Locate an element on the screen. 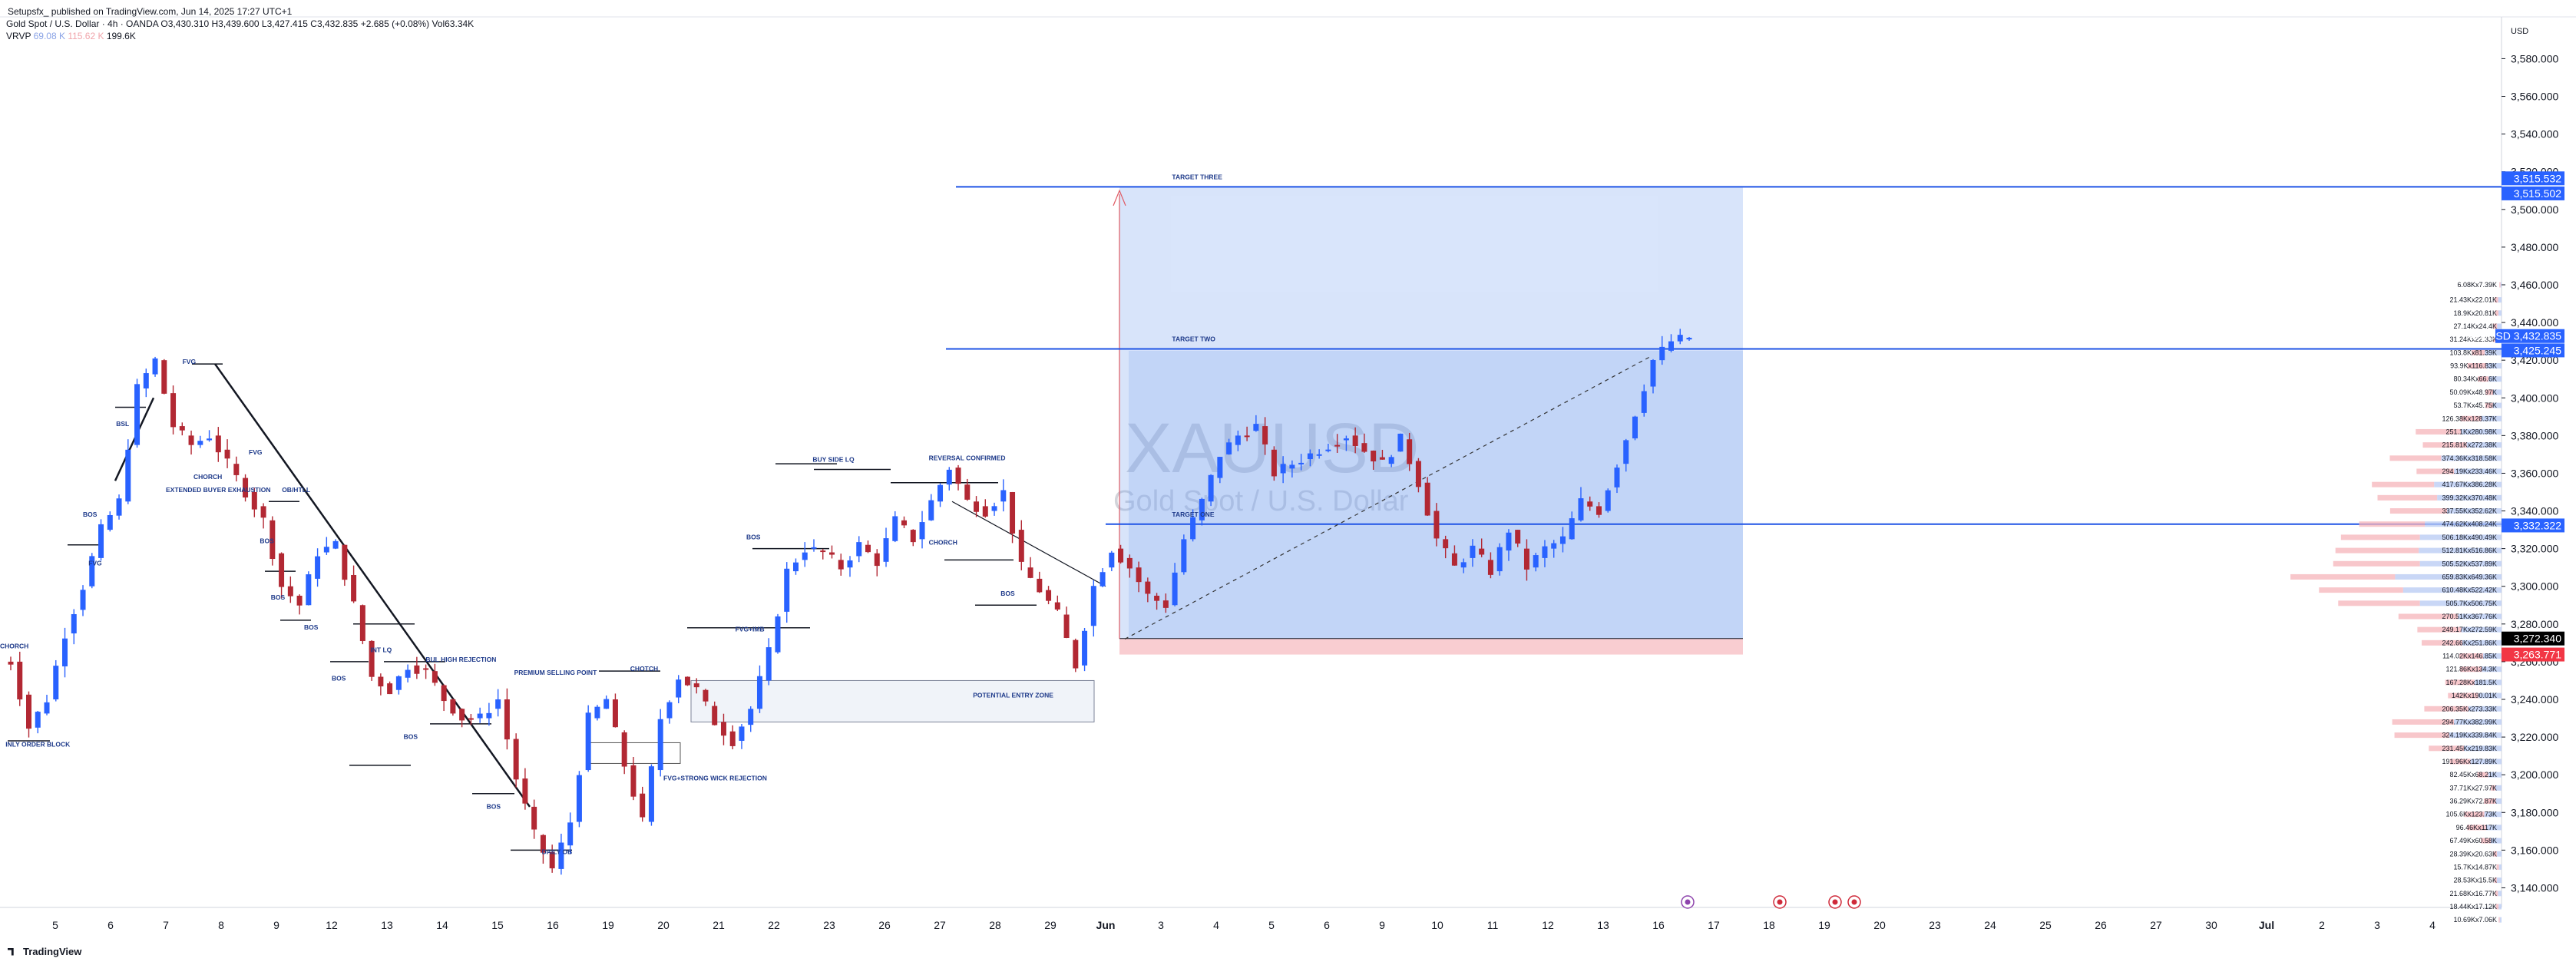 This screenshot has width=2576, height=965. trendline-descending is located at coordinates (372, 585).